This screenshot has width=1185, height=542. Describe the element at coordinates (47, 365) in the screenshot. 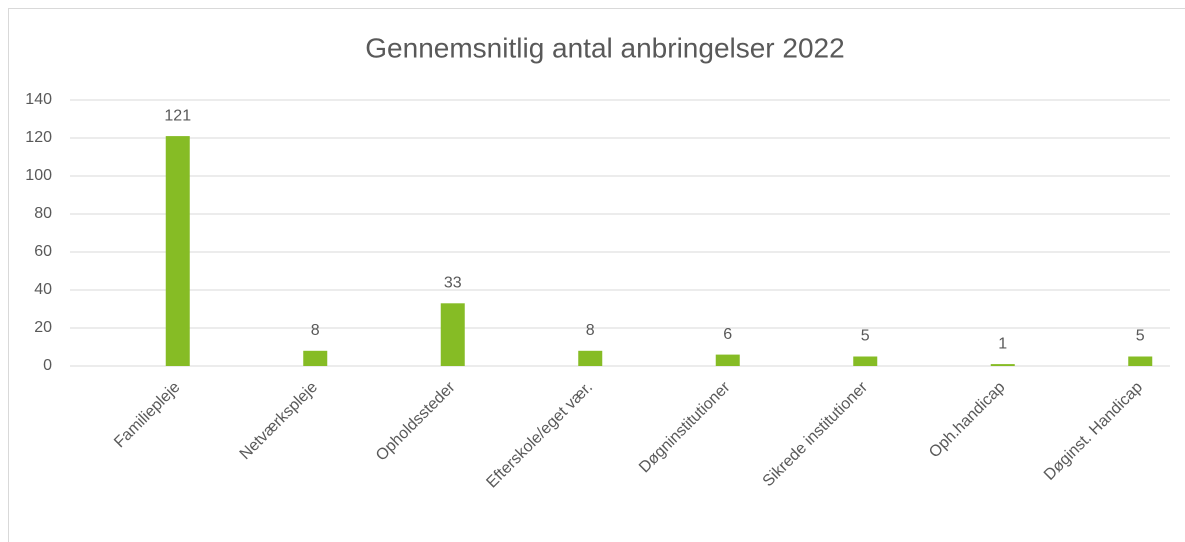

I see `y-tick-label: 0` at that location.